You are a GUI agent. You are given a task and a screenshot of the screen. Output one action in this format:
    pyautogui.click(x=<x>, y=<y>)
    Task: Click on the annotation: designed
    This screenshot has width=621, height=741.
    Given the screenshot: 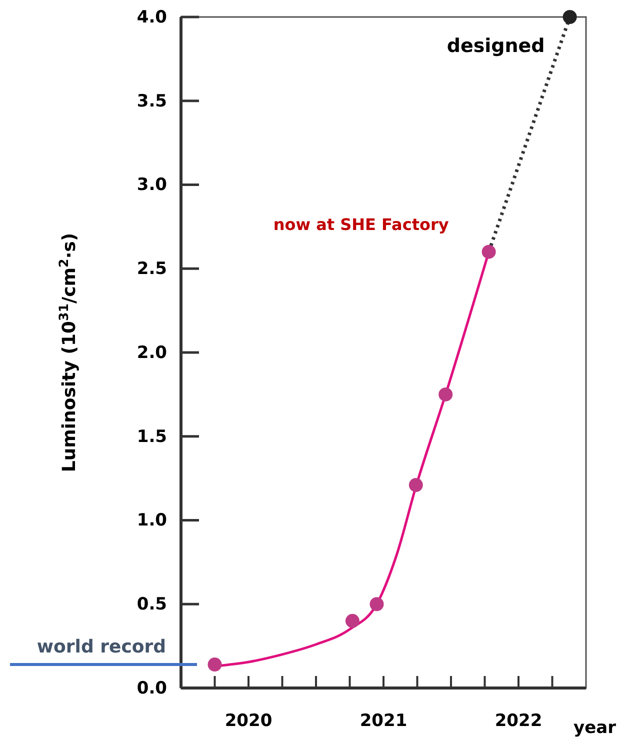 What is the action you would take?
    pyautogui.click(x=495, y=46)
    